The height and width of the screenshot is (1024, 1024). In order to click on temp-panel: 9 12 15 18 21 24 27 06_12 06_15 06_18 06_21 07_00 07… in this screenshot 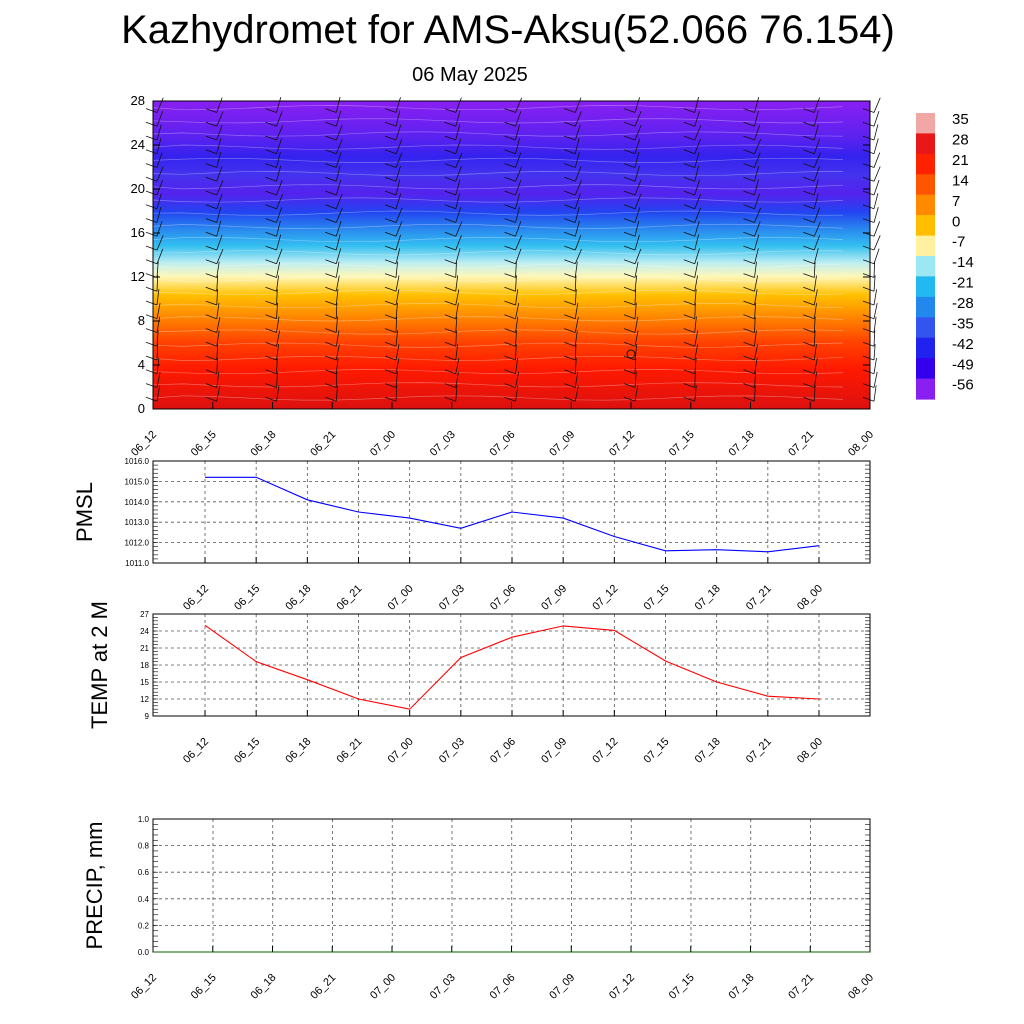, I will do `click(479, 683)`.